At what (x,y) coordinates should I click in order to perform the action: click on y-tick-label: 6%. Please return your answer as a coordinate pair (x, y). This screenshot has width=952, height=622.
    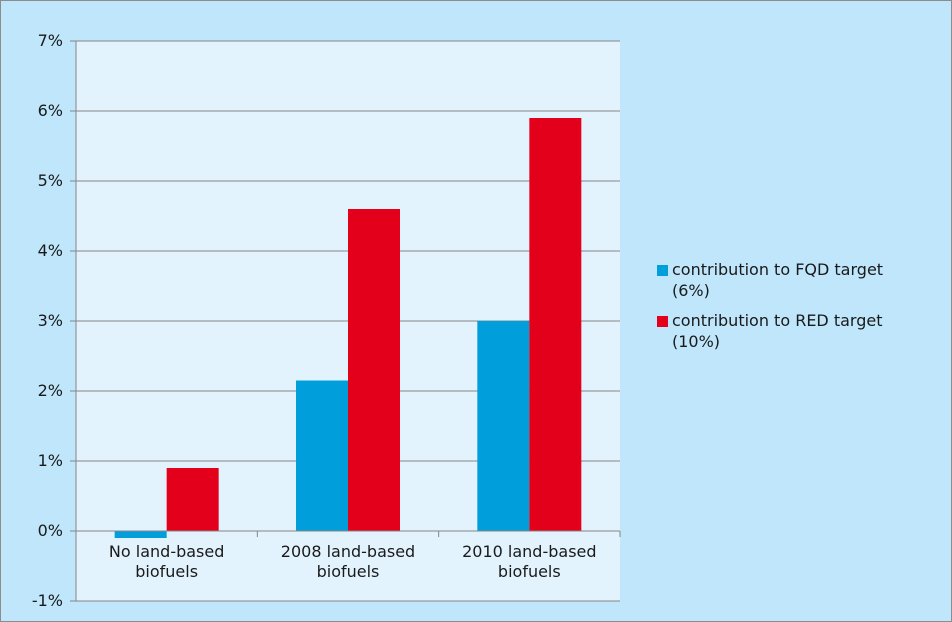
    Looking at the image, I should click on (50, 110).